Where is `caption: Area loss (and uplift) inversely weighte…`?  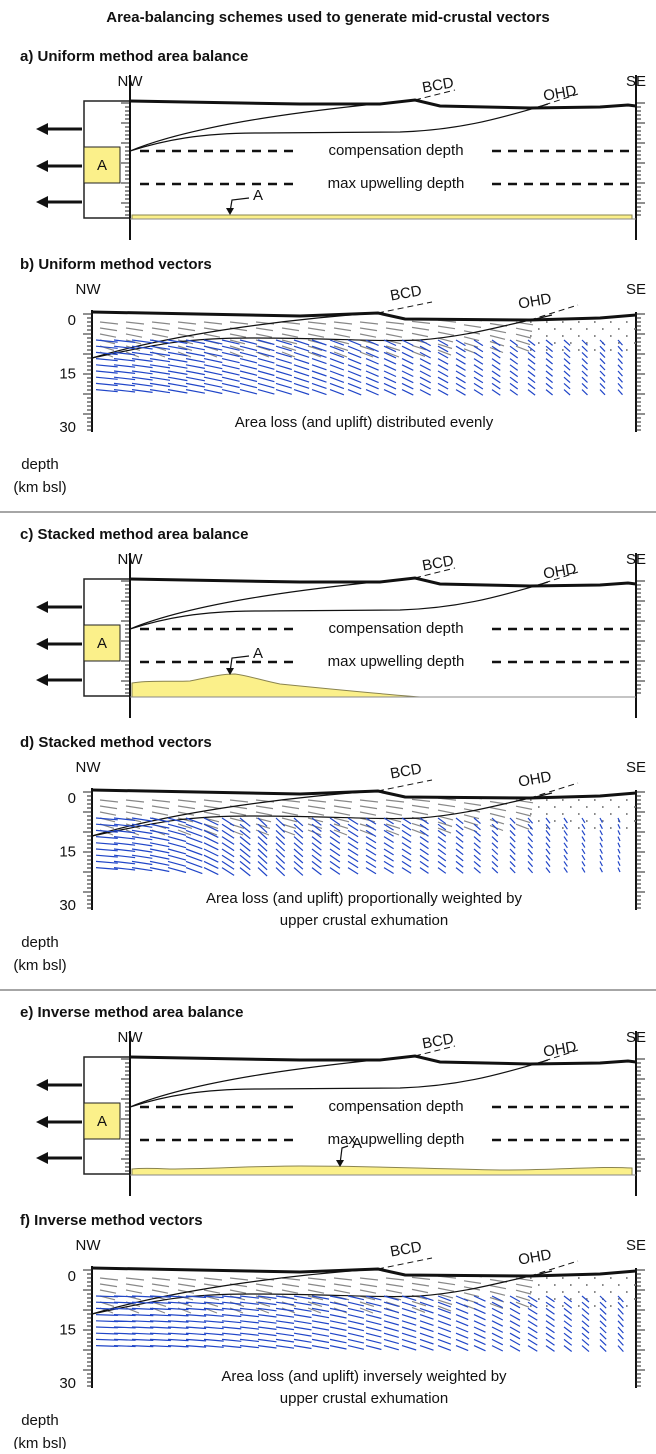 caption: Area loss (and uplift) inversely weighte… is located at coordinates (364, 1376).